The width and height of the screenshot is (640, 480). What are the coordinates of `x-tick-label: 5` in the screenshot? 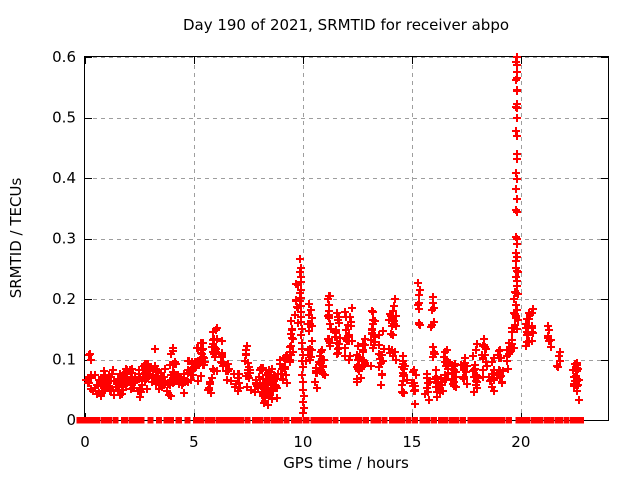 It's located at (194, 442).